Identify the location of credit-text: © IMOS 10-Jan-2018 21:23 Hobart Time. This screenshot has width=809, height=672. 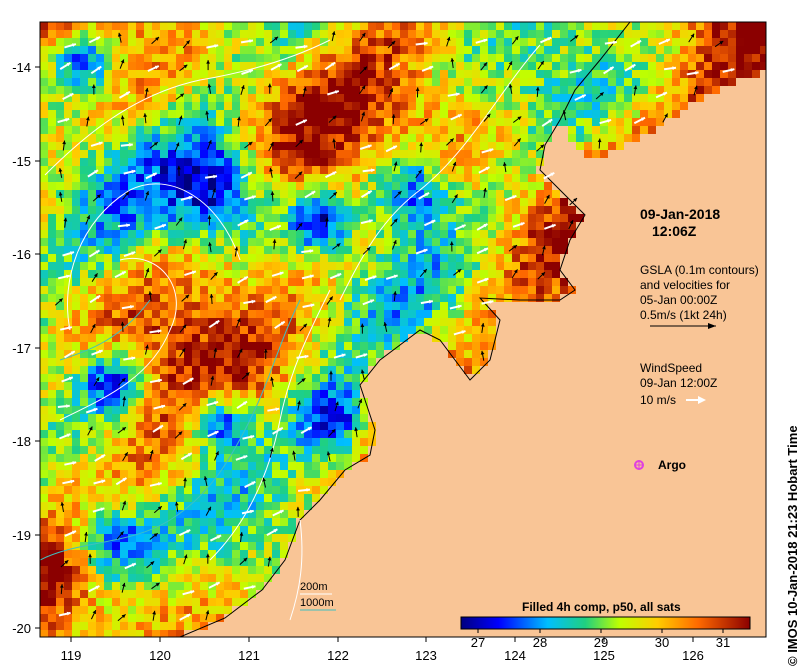
(792, 545).